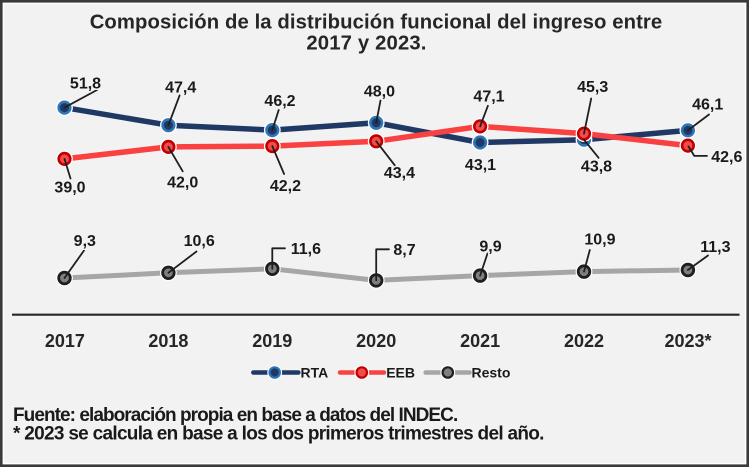  What do you see at coordinates (85, 241) in the screenshot?
I see `svg-text: 9,3` at bounding box center [85, 241].